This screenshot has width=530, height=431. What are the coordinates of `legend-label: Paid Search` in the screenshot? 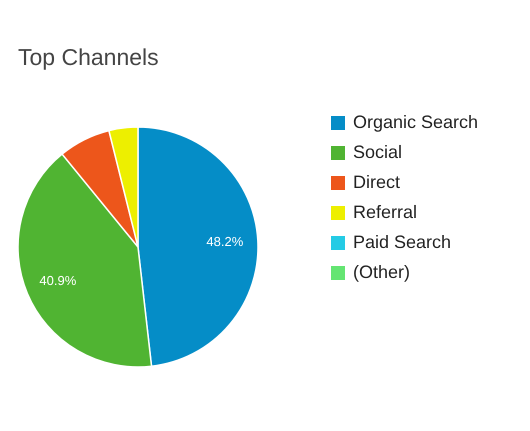 It's located at (402, 242).